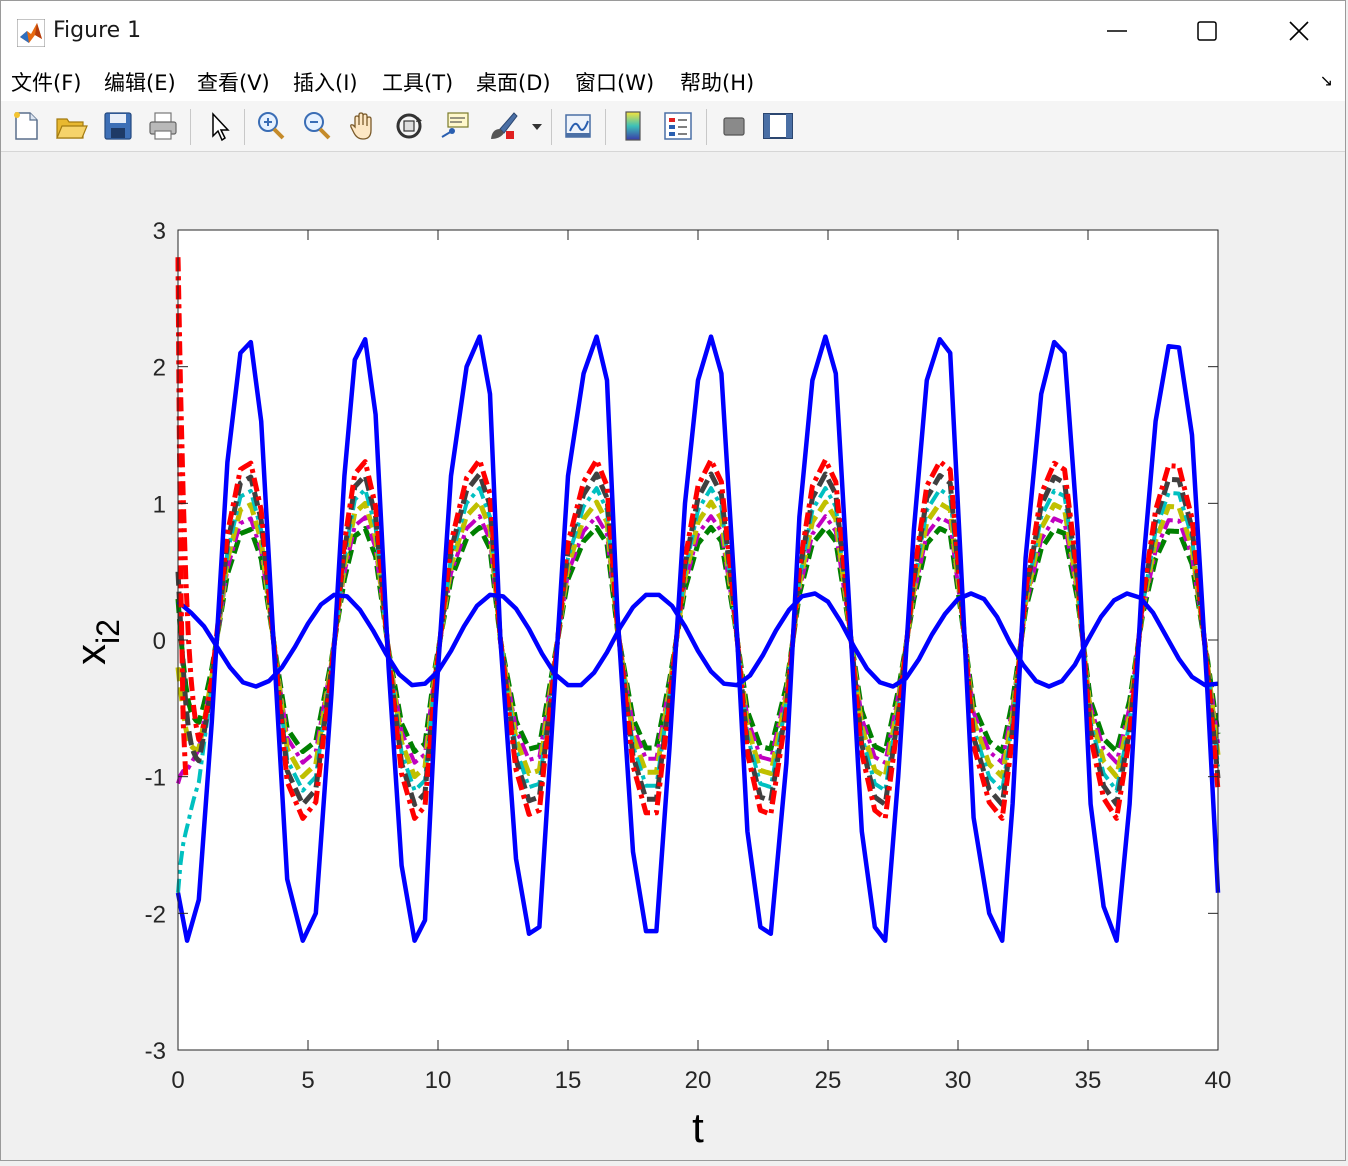  Describe the element at coordinates (409, 126) in the screenshot. I see `rotate-3d-icon` at that location.